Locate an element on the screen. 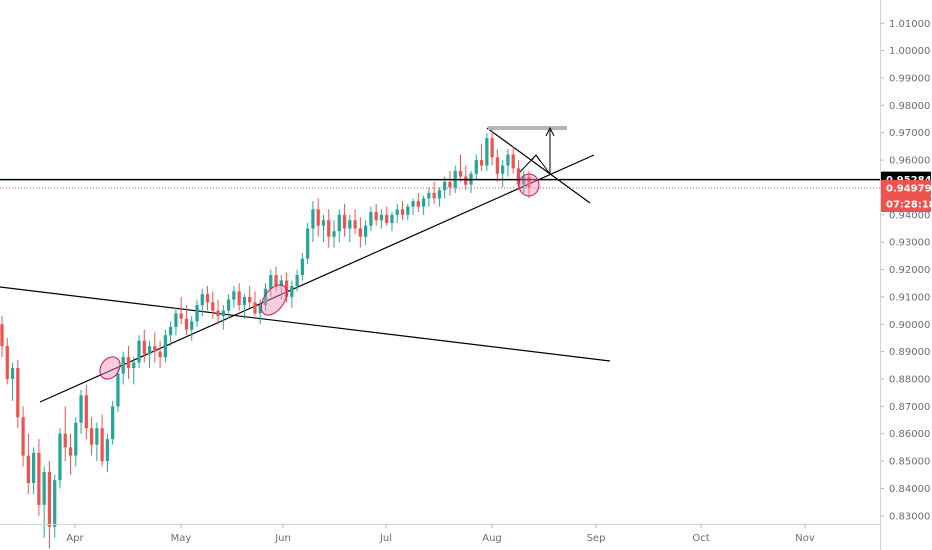 The height and width of the screenshot is (550, 932). projection-arrow-head is located at coordinates (536, 158).